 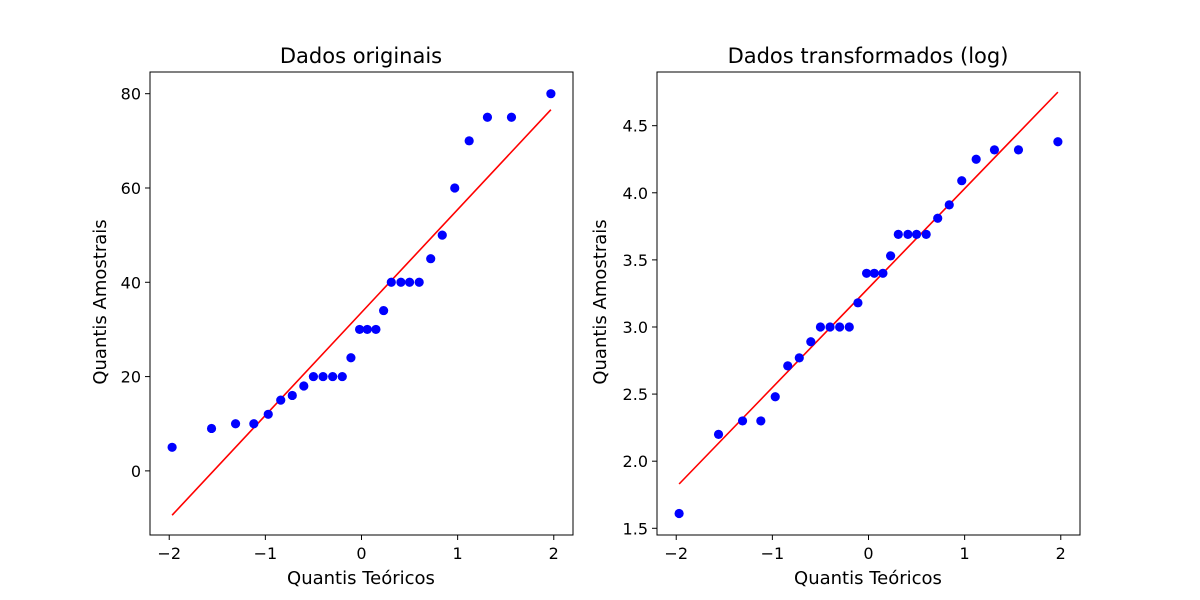 What do you see at coordinates (868, 56) in the screenshot?
I see `chart-title: Dados transformados (log)` at bounding box center [868, 56].